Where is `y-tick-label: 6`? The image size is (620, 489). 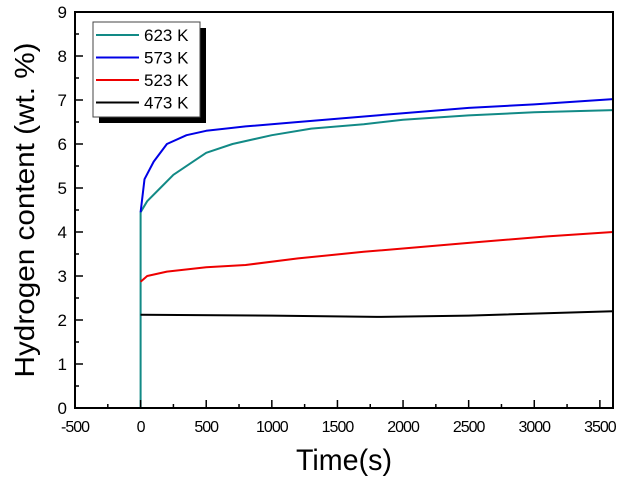 y-tick-label: 6 is located at coordinates (62, 144).